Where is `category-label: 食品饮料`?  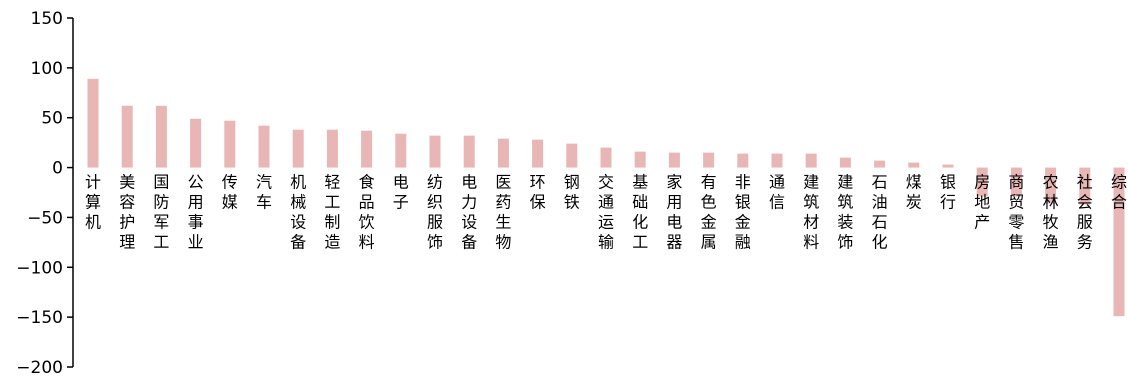 category-label: 食品饮料 is located at coordinates (367, 212).